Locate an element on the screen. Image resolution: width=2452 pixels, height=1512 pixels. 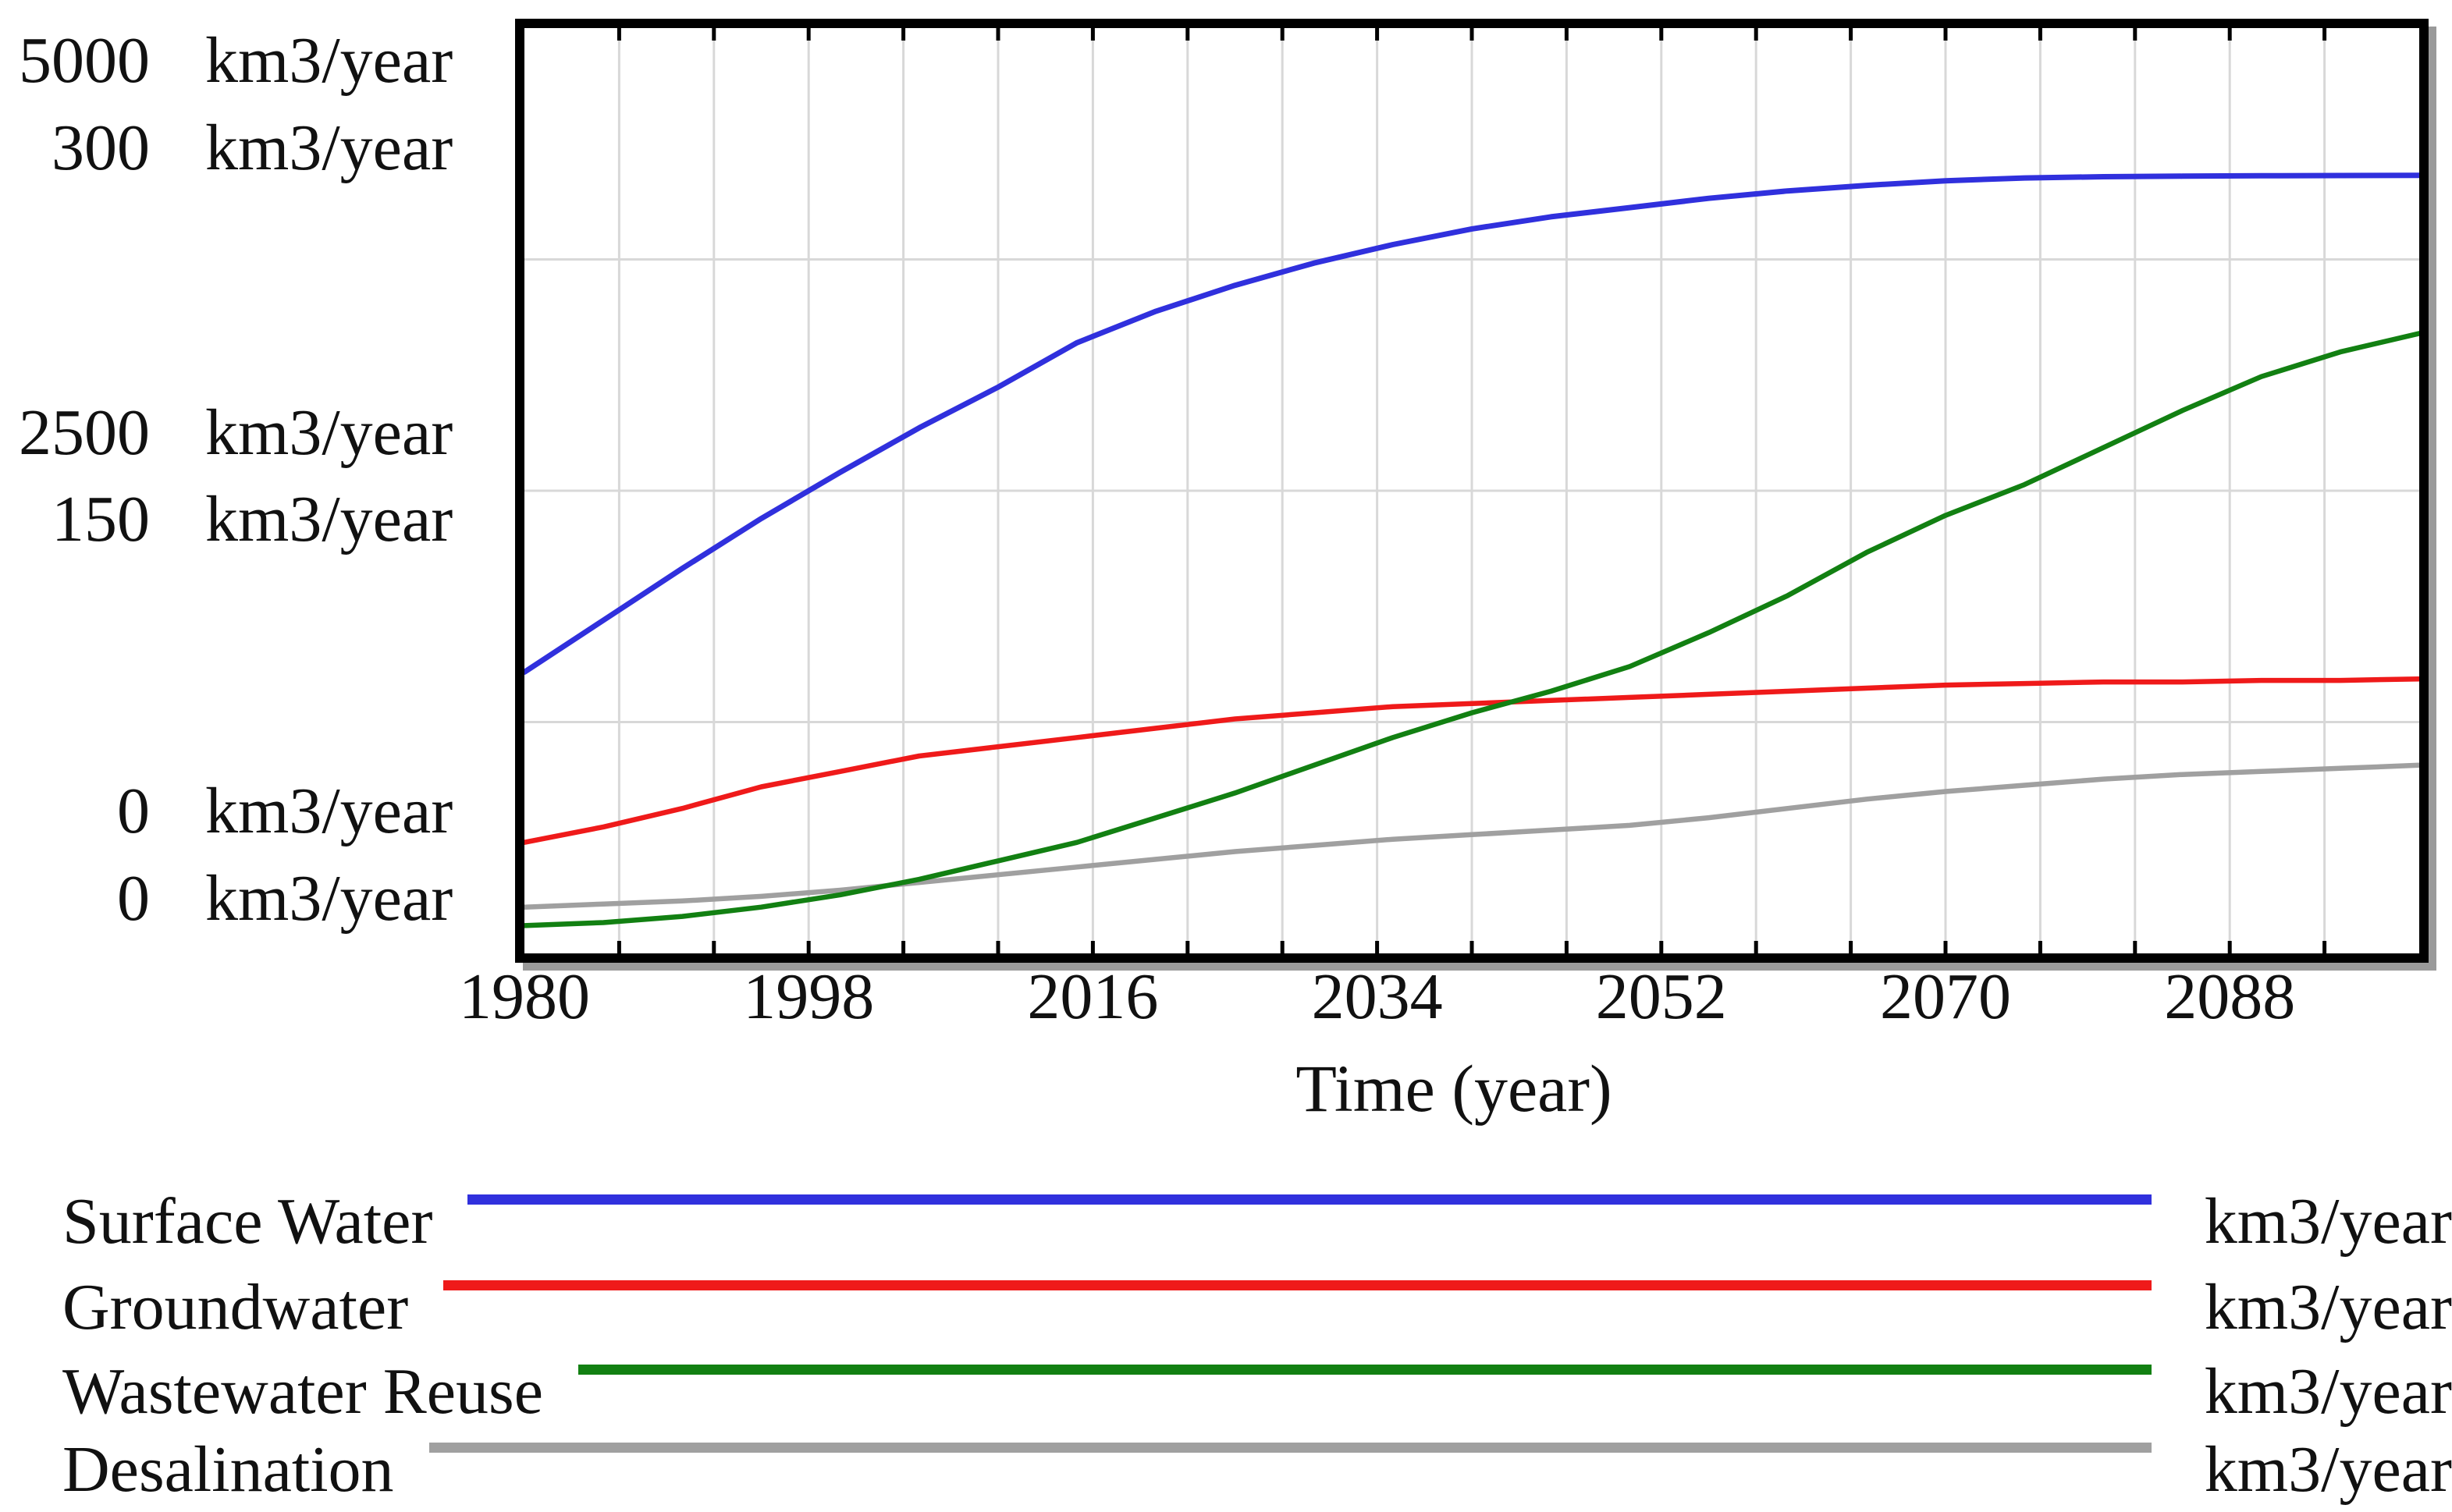
x-tick-label: 2034 is located at coordinates (1377, 997).